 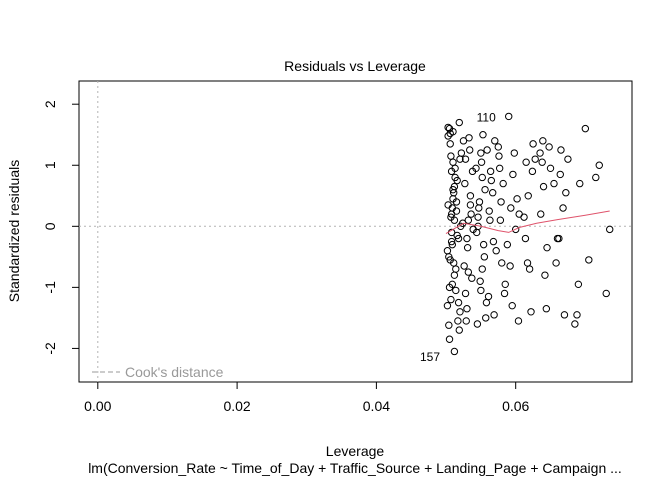 What do you see at coordinates (355, 451) in the screenshot?
I see `x-axis-label: Leverage` at bounding box center [355, 451].